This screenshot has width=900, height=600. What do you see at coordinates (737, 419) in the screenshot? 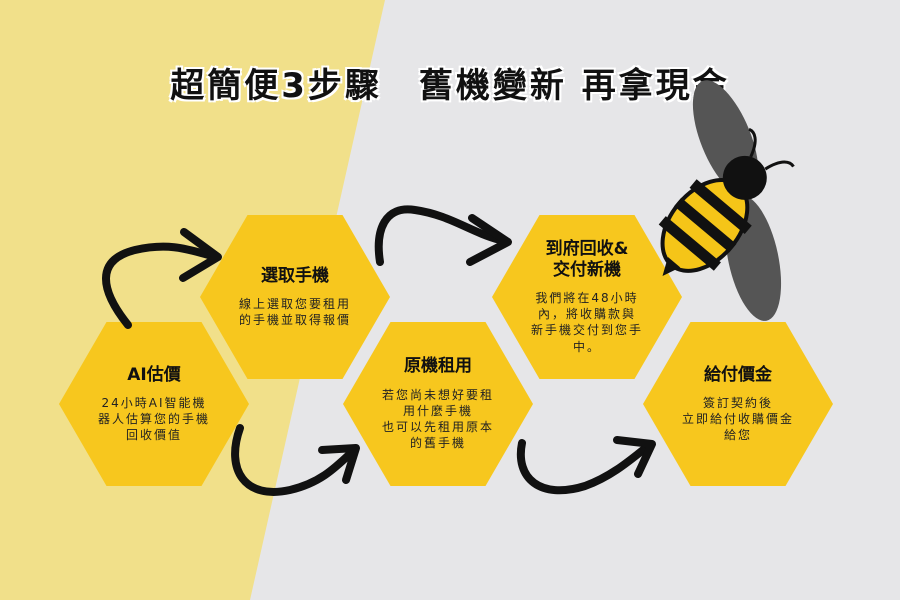
I see `step-description: 簽訂契約後 立即給付收購價金 給您` at bounding box center [737, 419].